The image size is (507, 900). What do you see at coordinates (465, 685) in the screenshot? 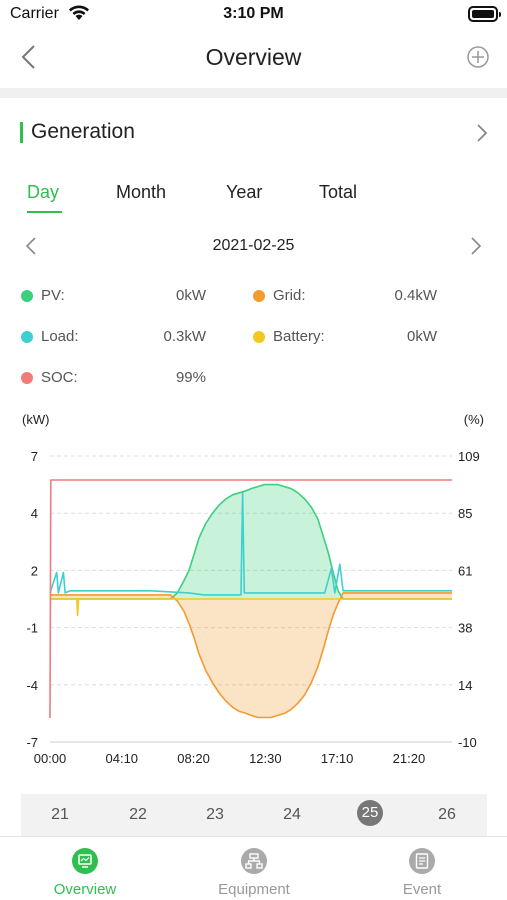
I see `y-tick-label-right: 14` at bounding box center [465, 685].